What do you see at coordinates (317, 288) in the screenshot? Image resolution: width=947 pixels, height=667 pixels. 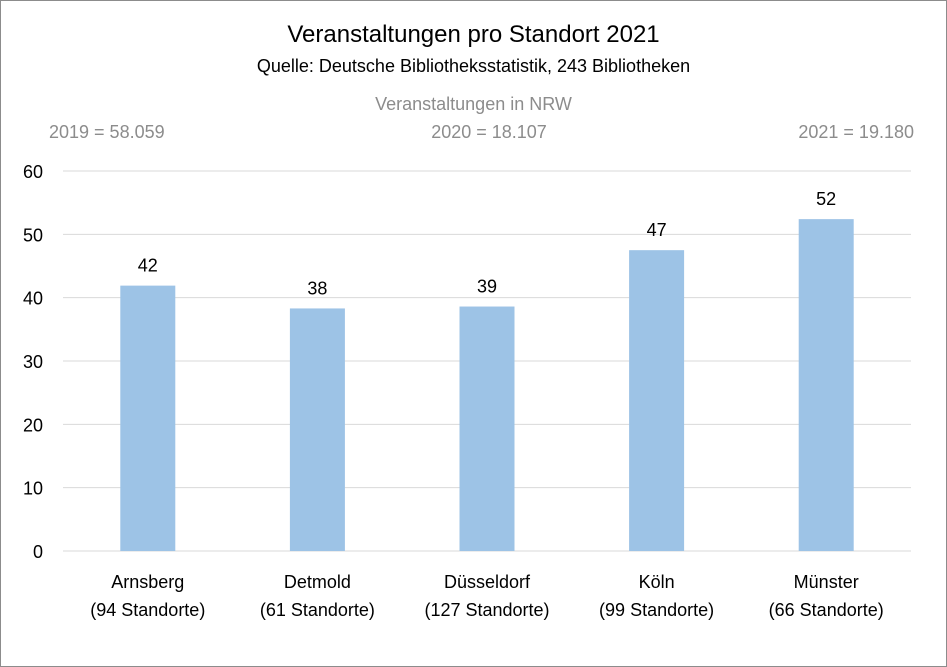 I see `data-label: 38` at bounding box center [317, 288].